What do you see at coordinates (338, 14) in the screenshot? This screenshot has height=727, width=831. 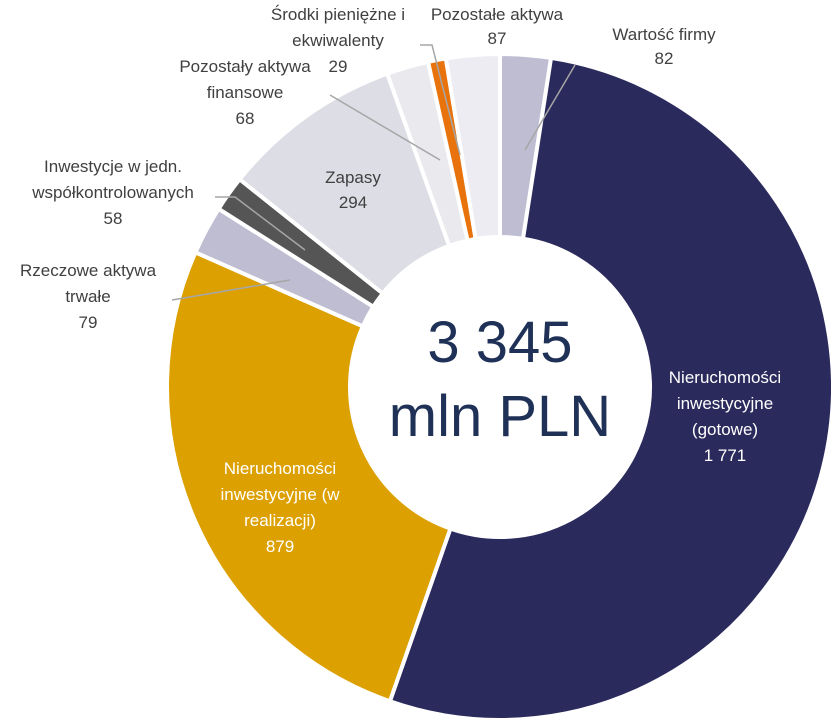 I see `label-line: Środki pieniężne i` at bounding box center [338, 14].